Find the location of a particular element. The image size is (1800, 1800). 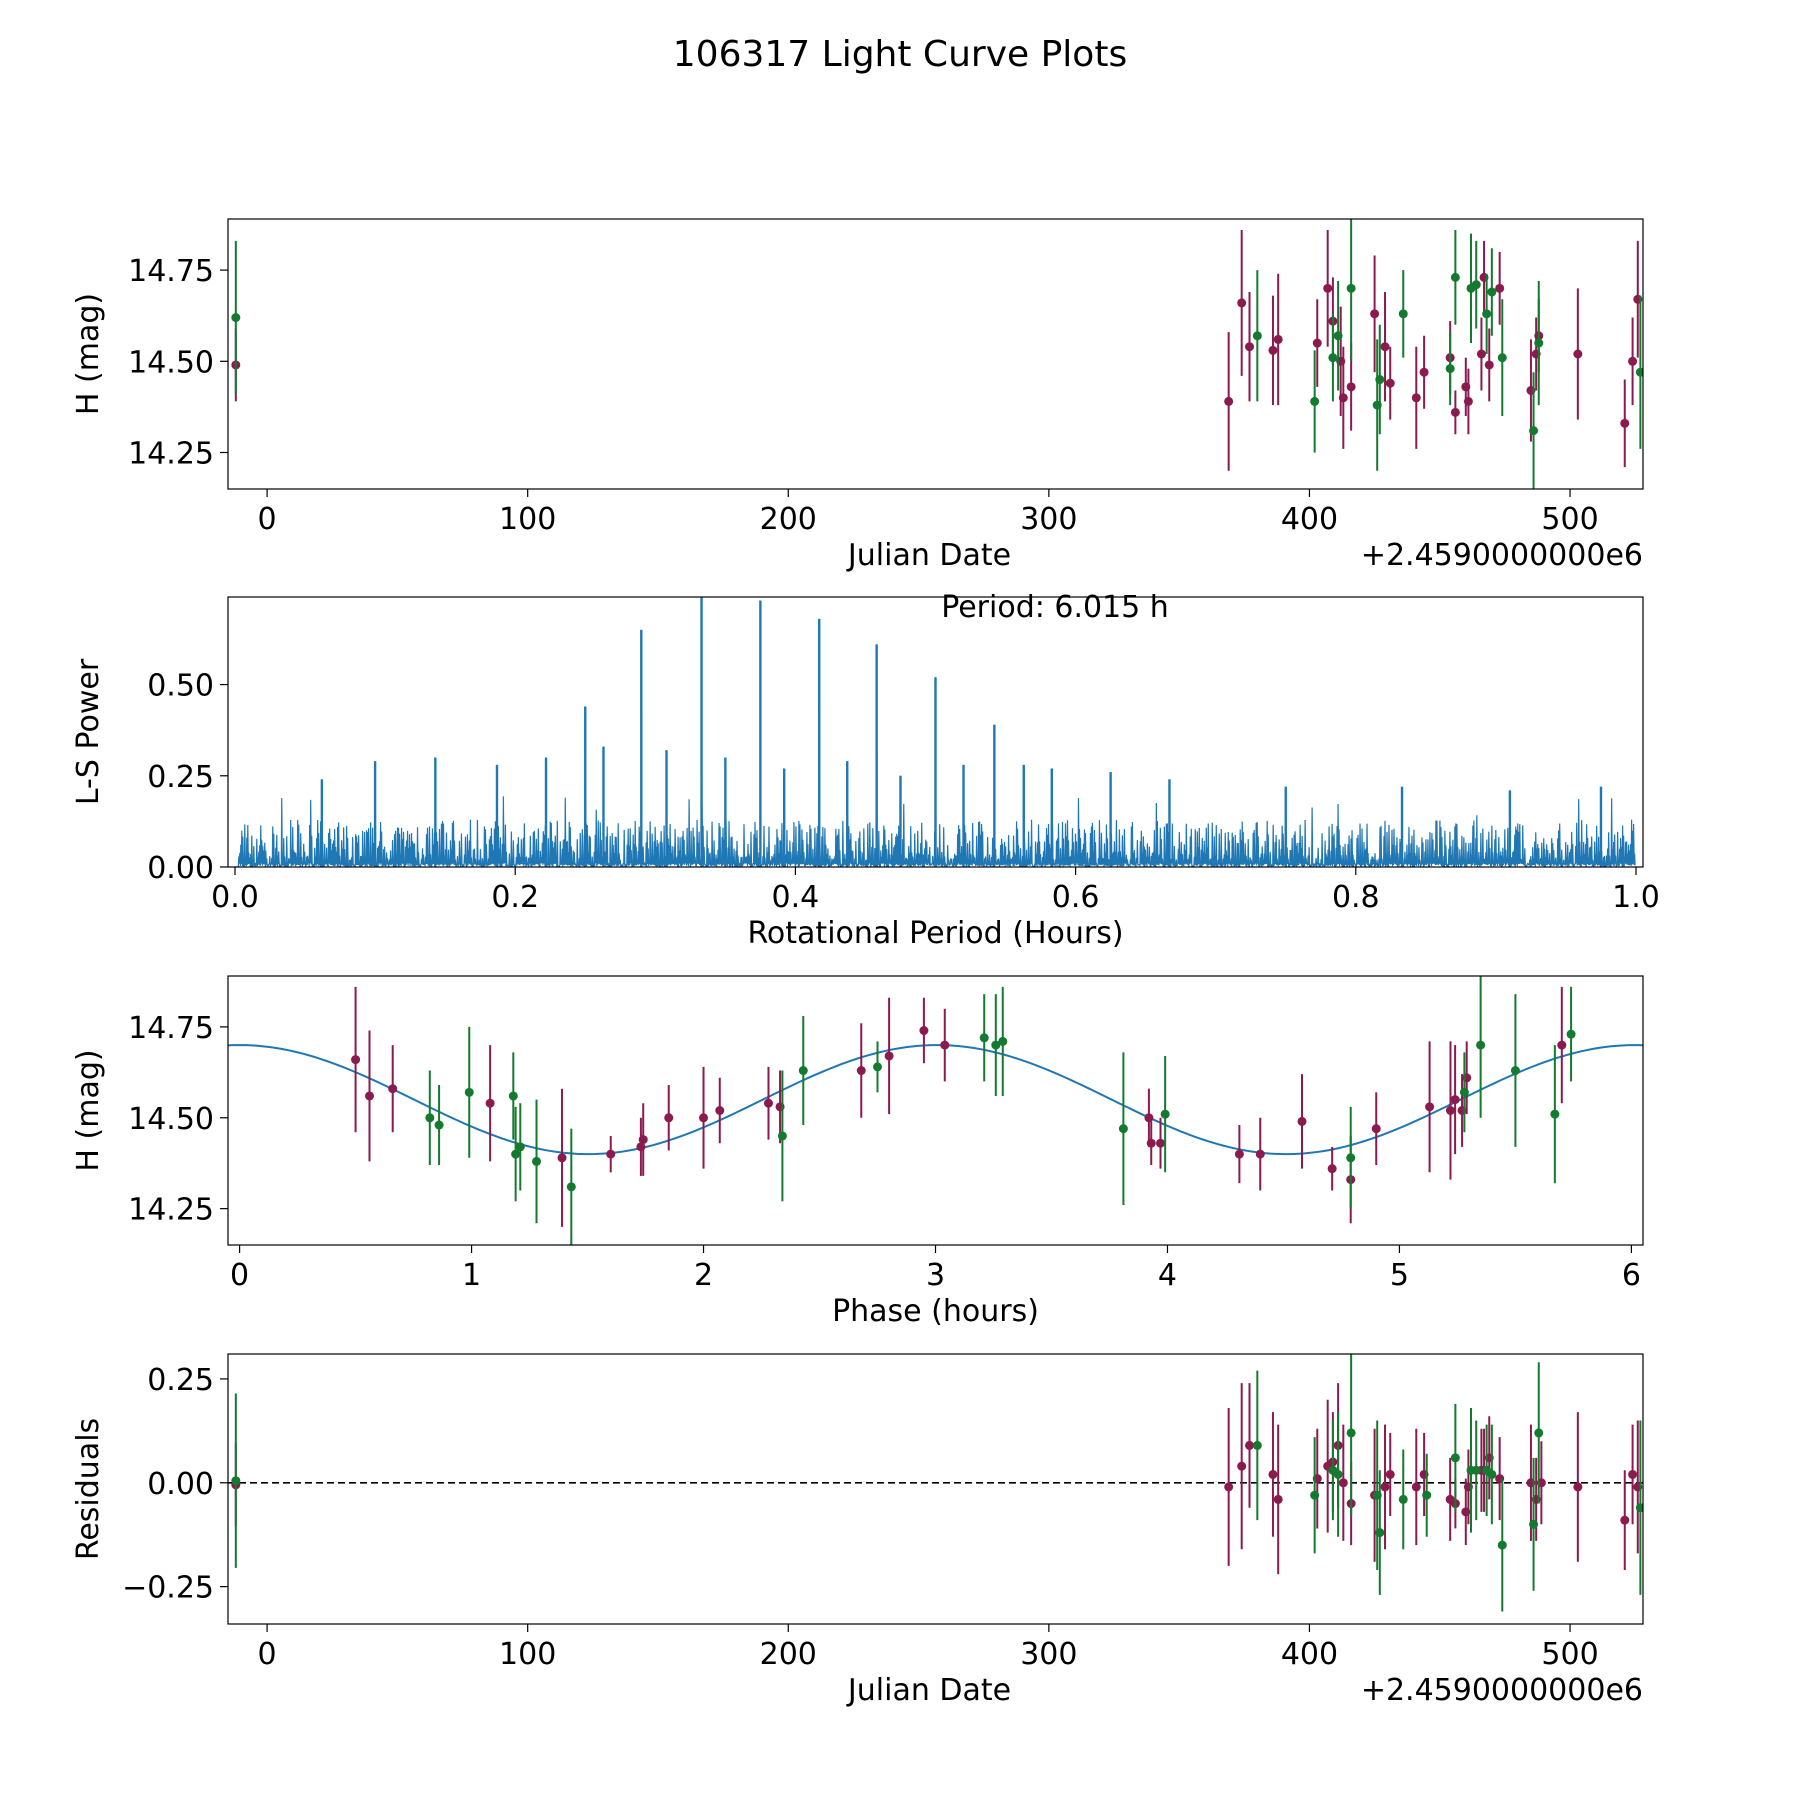

x-tick-label: 0.4 is located at coordinates (796, 897).